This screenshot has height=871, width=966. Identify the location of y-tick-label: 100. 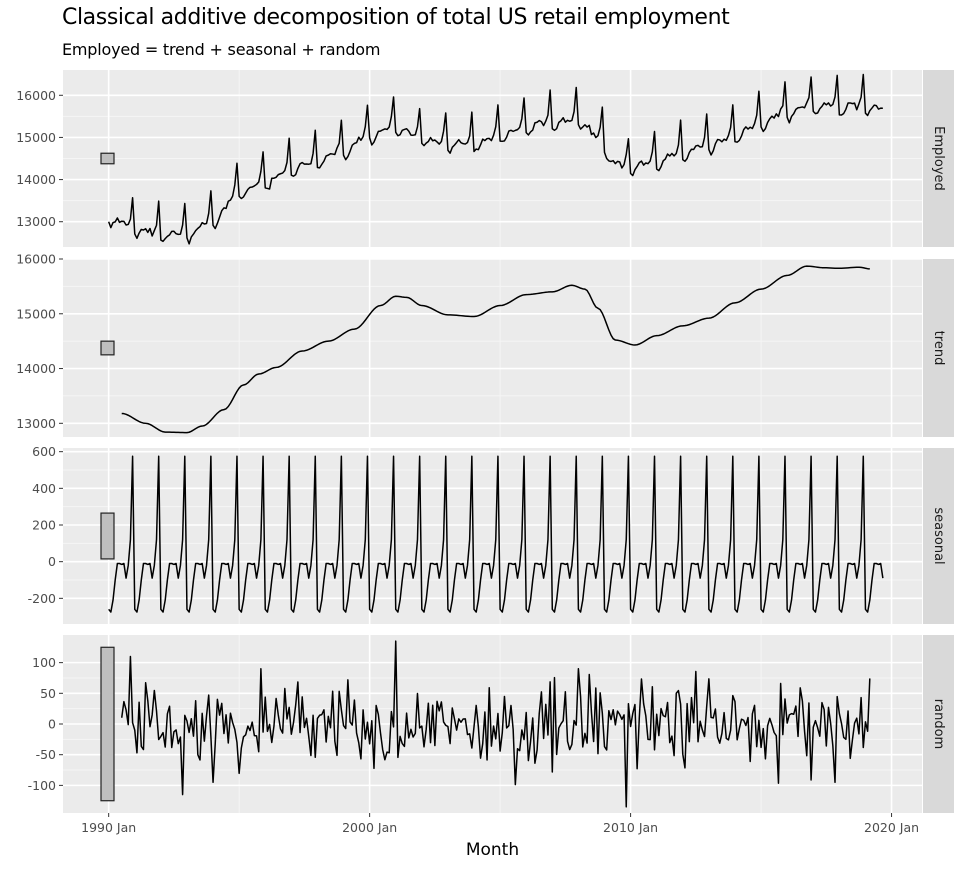
(44, 662).